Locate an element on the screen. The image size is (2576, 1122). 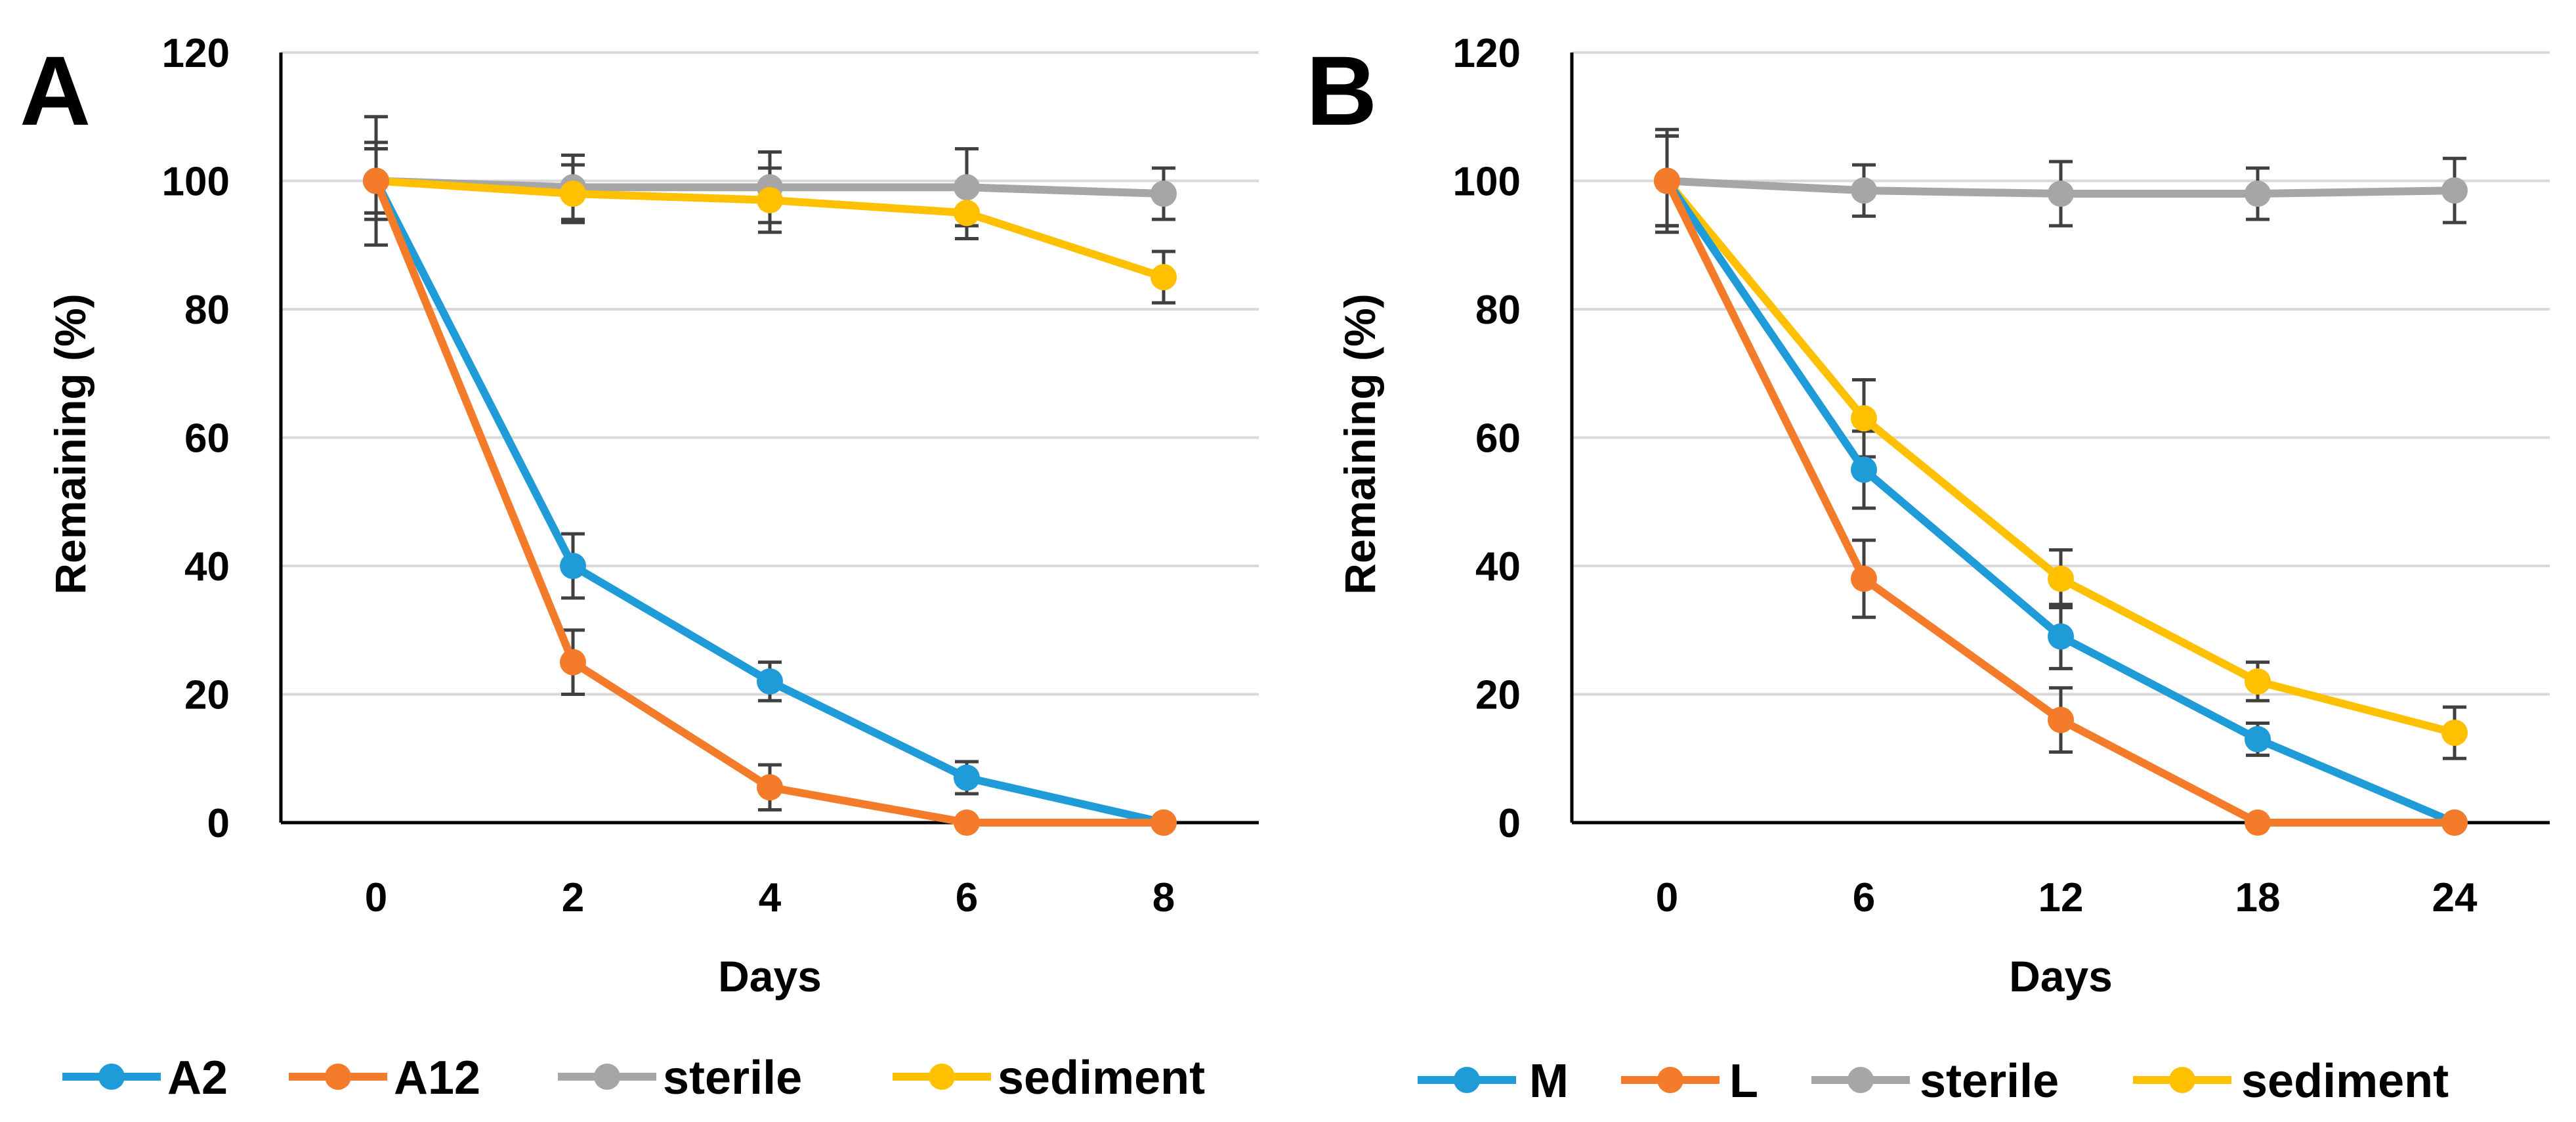
legend-label: A2 is located at coordinates (197, 1078).